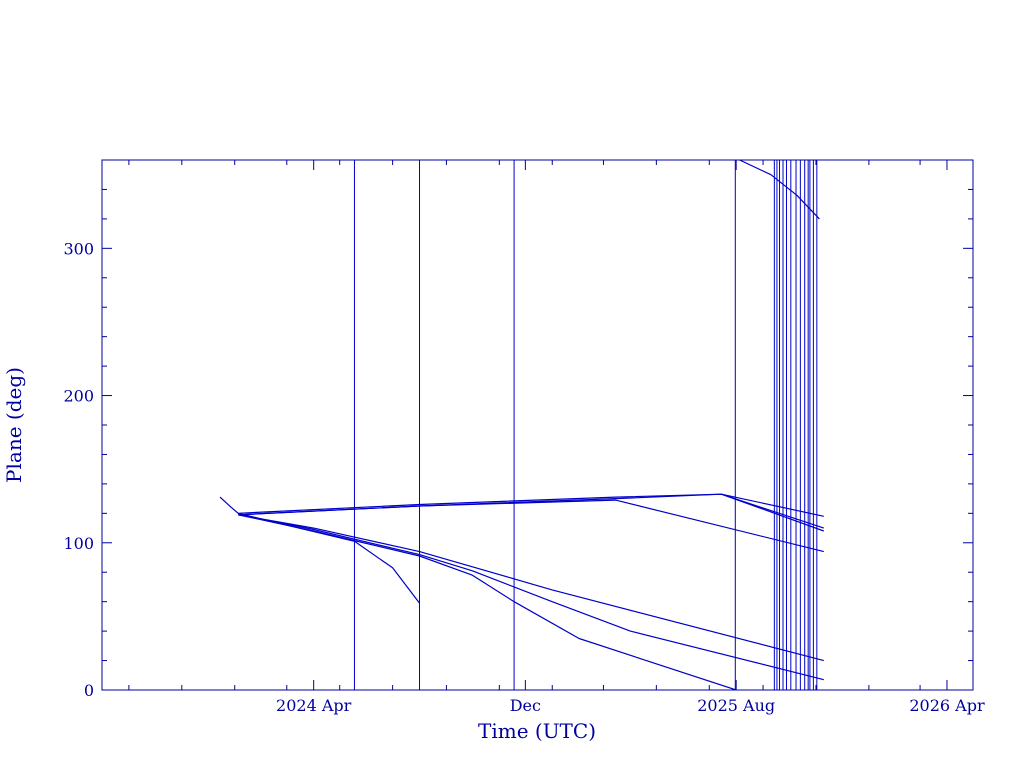  Describe the element at coordinates (314, 705) in the screenshot. I see `x-tick-label: 2024 Apr` at that location.